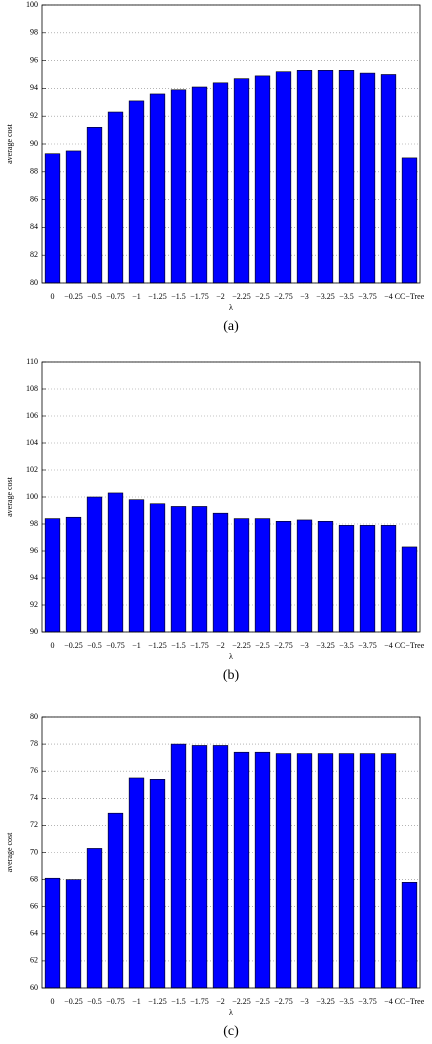  Describe the element at coordinates (388, 1001) in the screenshot. I see `x-tick-label: −4` at that location.